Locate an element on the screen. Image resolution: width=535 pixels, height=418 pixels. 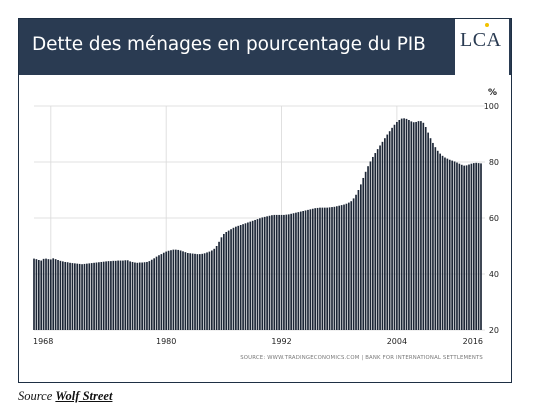
y-tick-label: 20 is located at coordinates (494, 330).